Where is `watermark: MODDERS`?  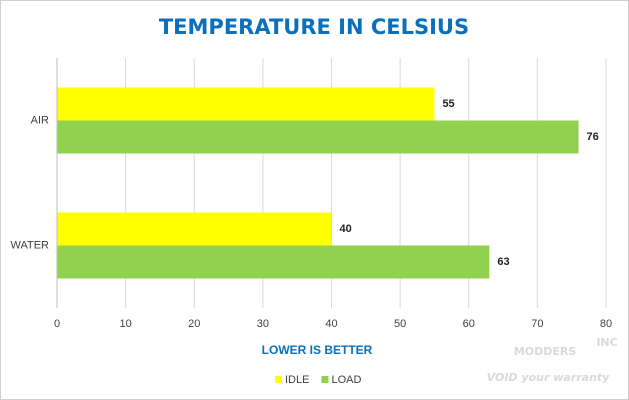
watermark: MODDERS is located at coordinates (545, 351).